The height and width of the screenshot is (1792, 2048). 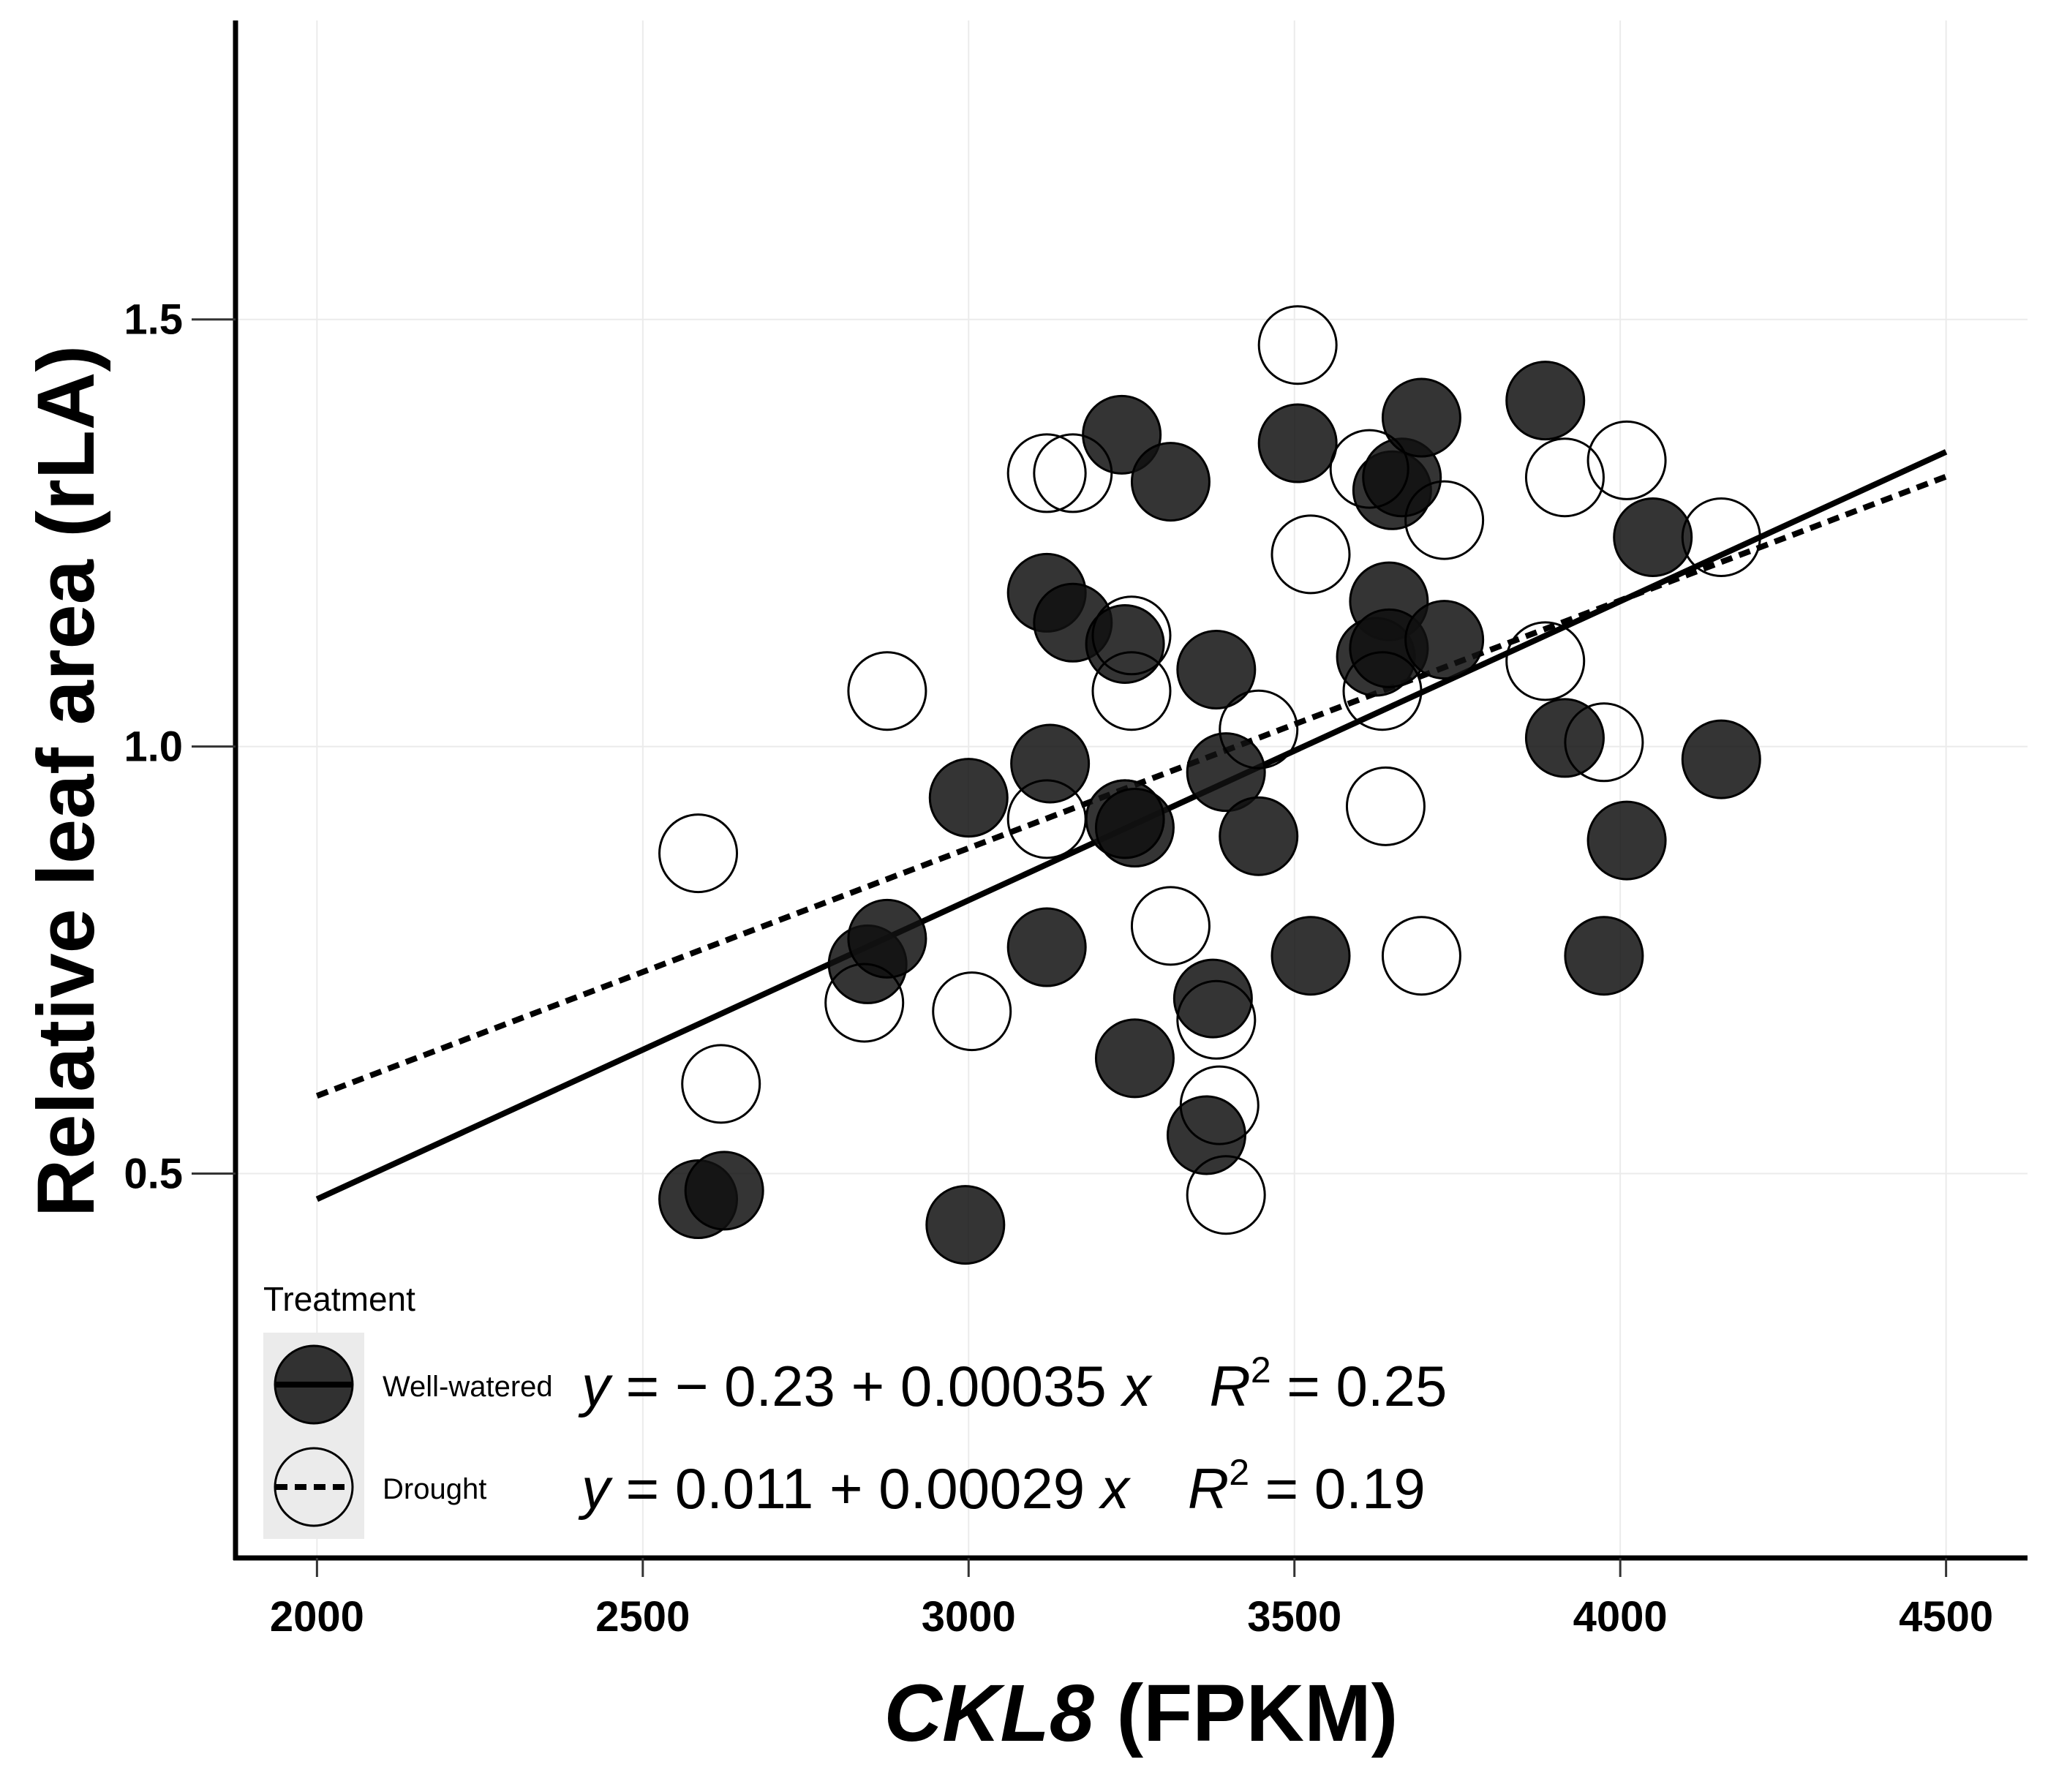 What do you see at coordinates (317, 1617) in the screenshot?
I see `x-tick-label-2000: 2000` at bounding box center [317, 1617].